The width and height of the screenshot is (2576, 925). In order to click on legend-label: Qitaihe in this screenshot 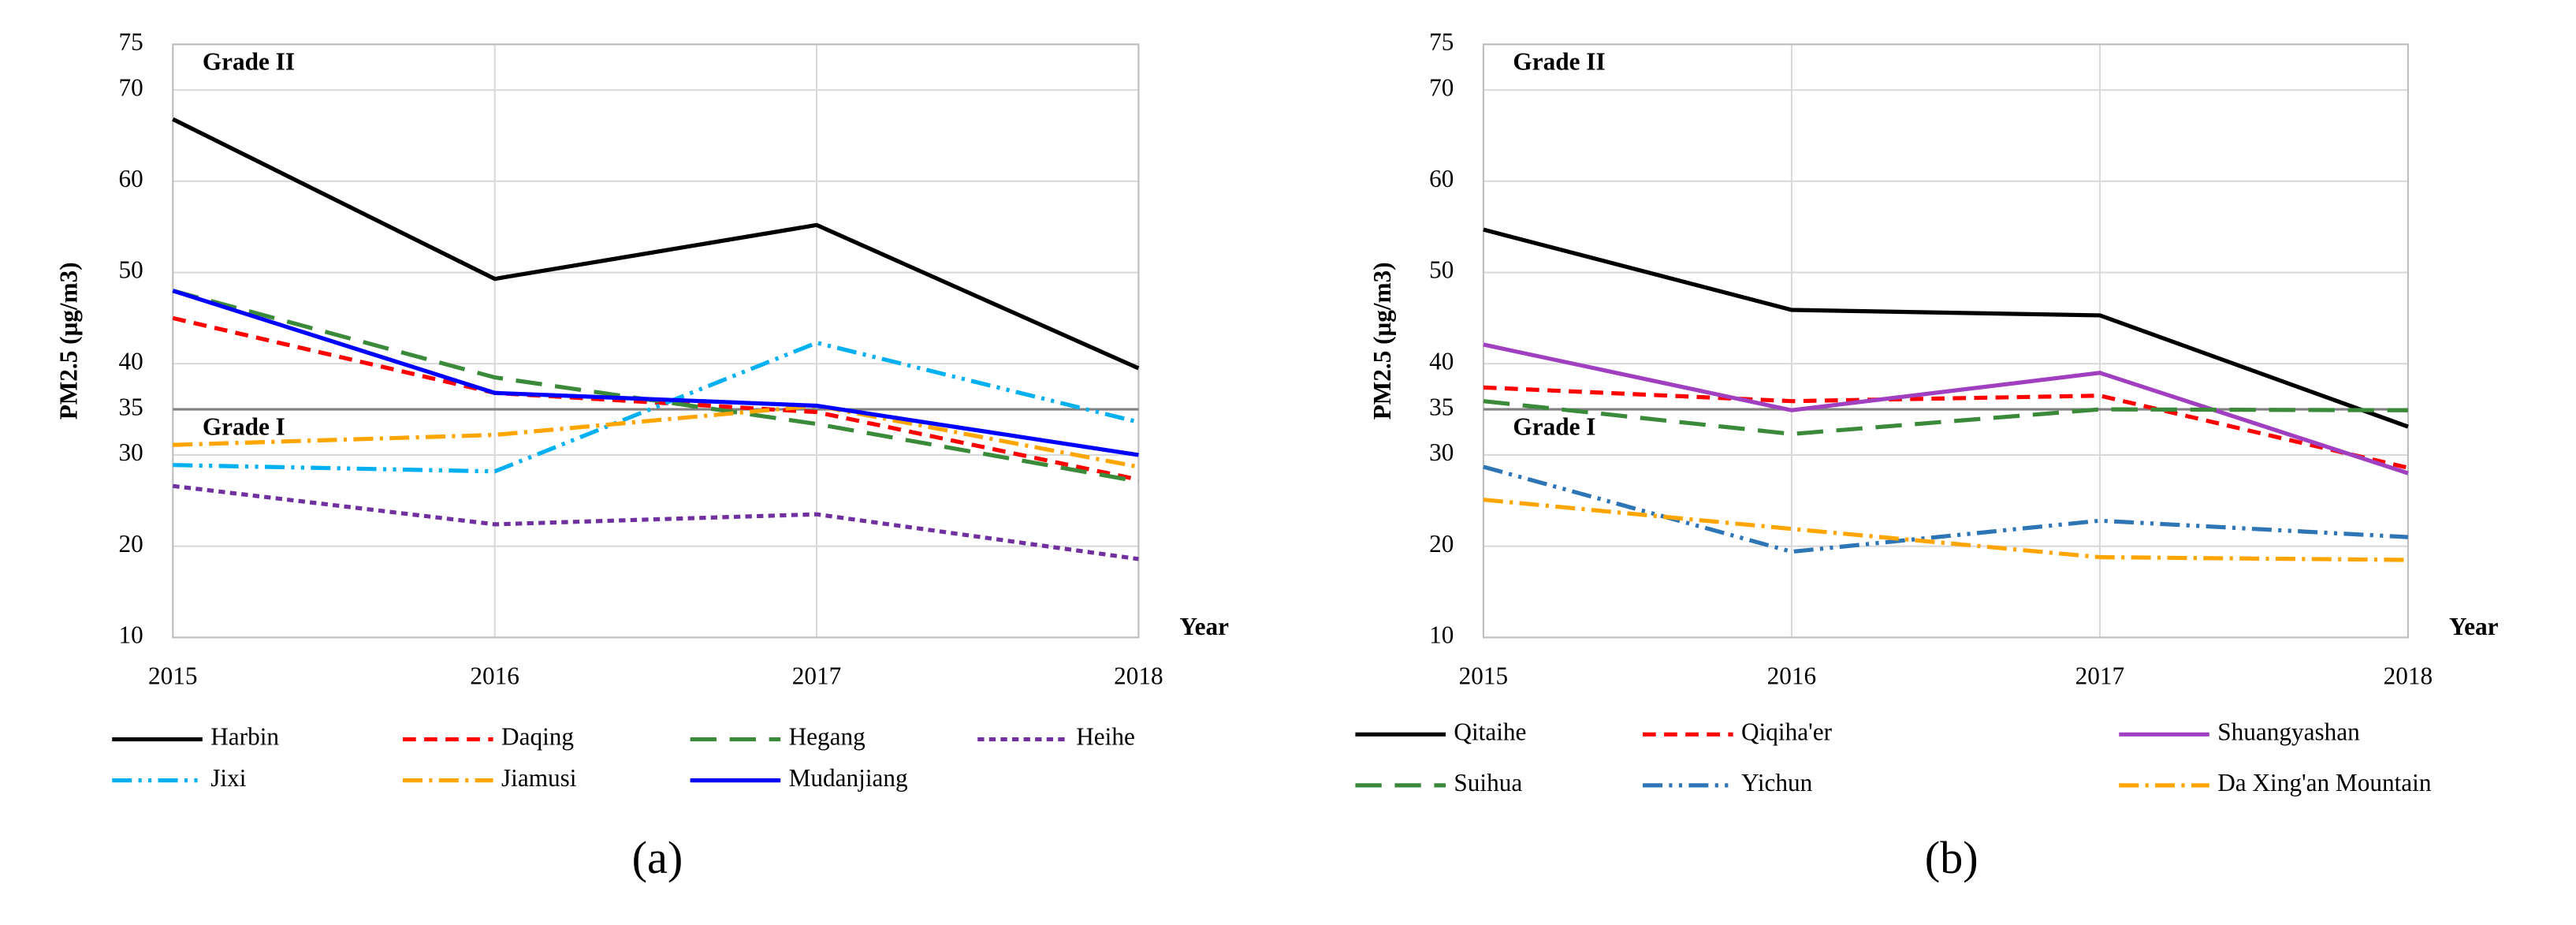, I will do `click(1490, 731)`.